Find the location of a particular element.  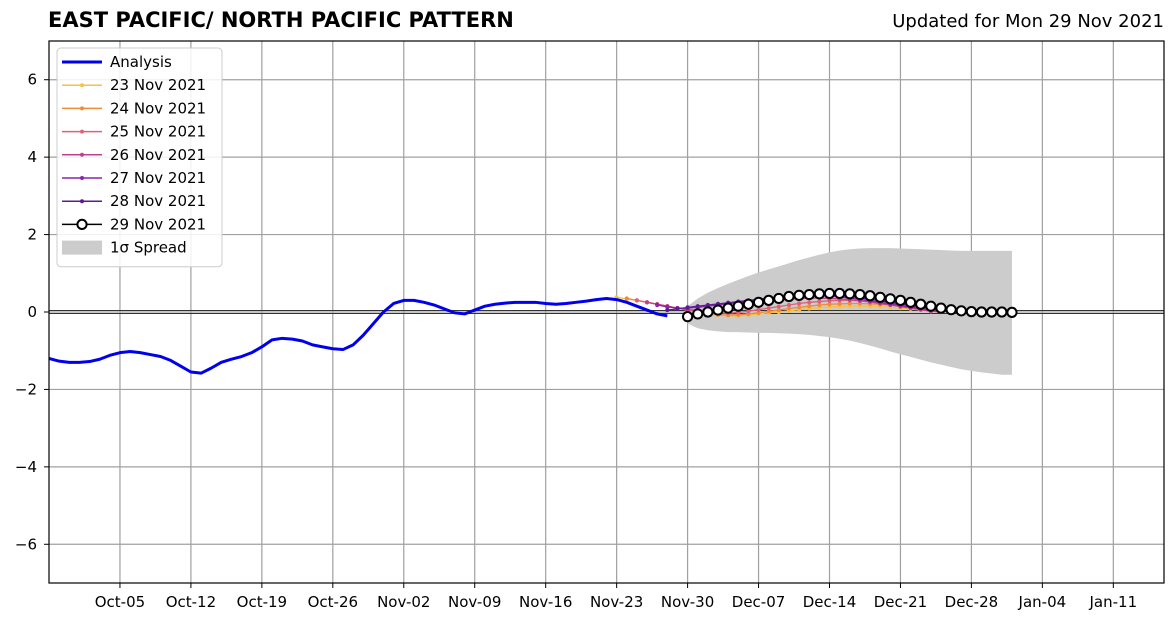

x-tick-label: Nov-02 is located at coordinates (403, 602).